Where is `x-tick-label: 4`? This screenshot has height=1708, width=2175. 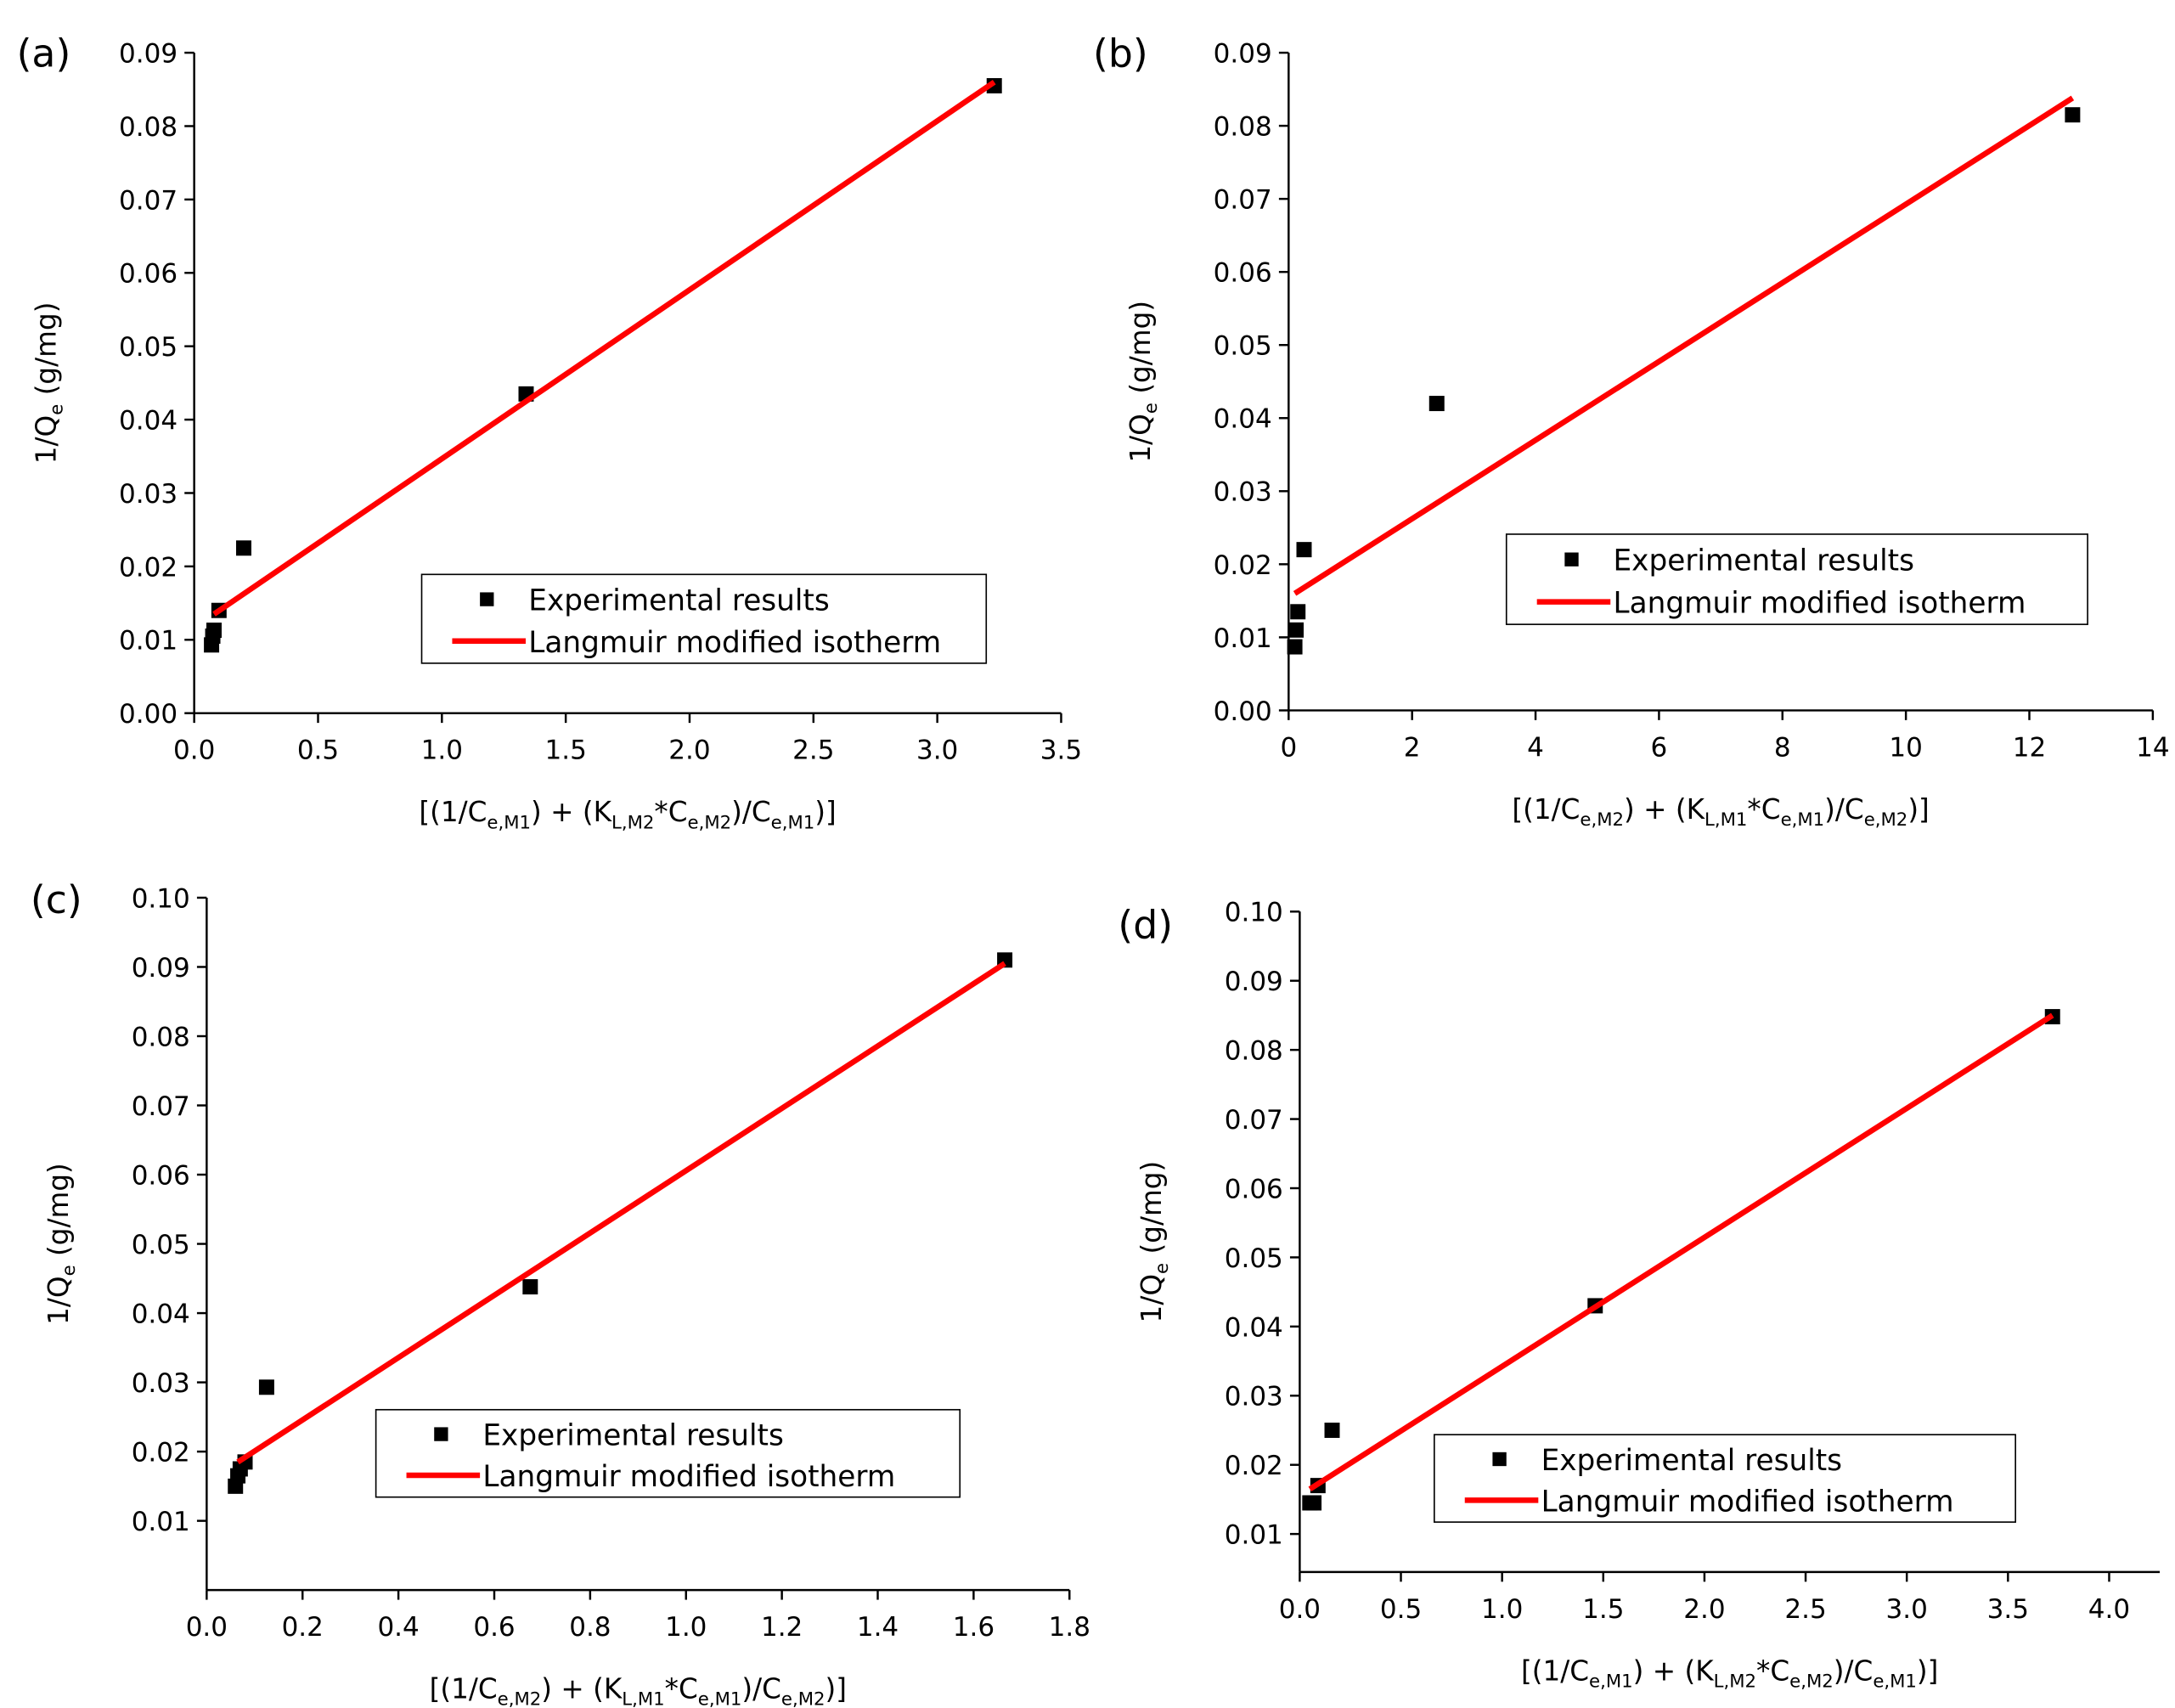
x-tick-label: 4 is located at coordinates (1535, 747).